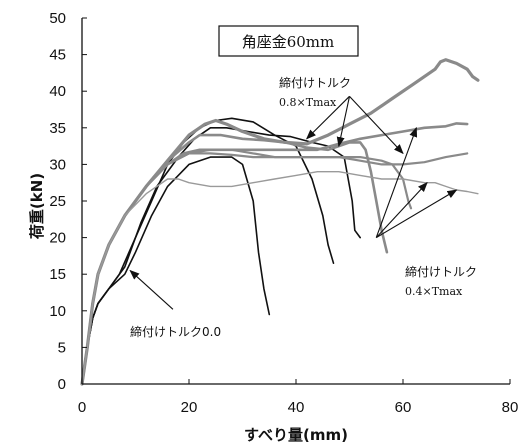 This screenshot has width=527, height=445. Describe the element at coordinates (296, 407) in the screenshot. I see `x-tick-label: 40` at that location.